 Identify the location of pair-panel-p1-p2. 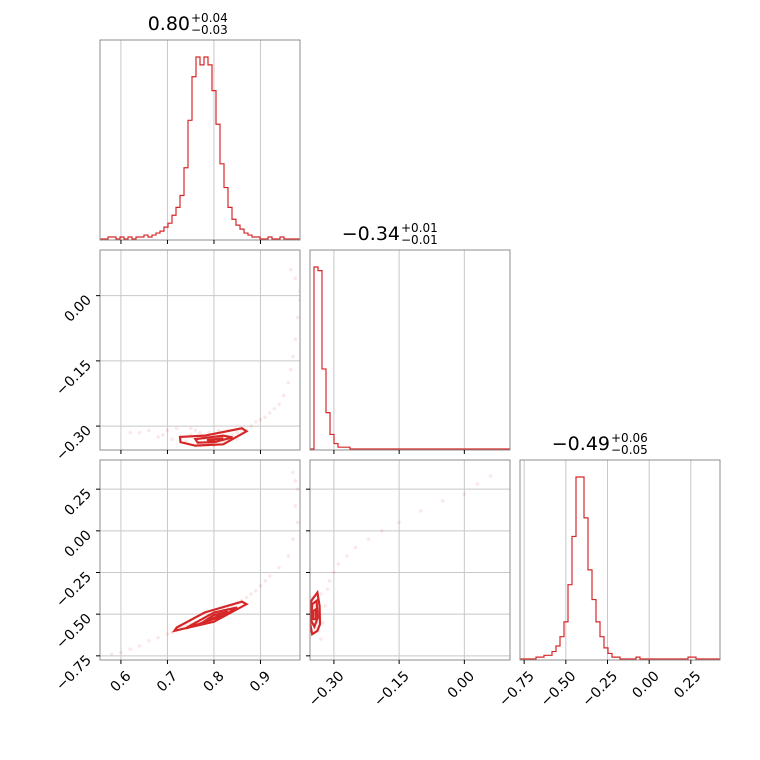
(408, 561).